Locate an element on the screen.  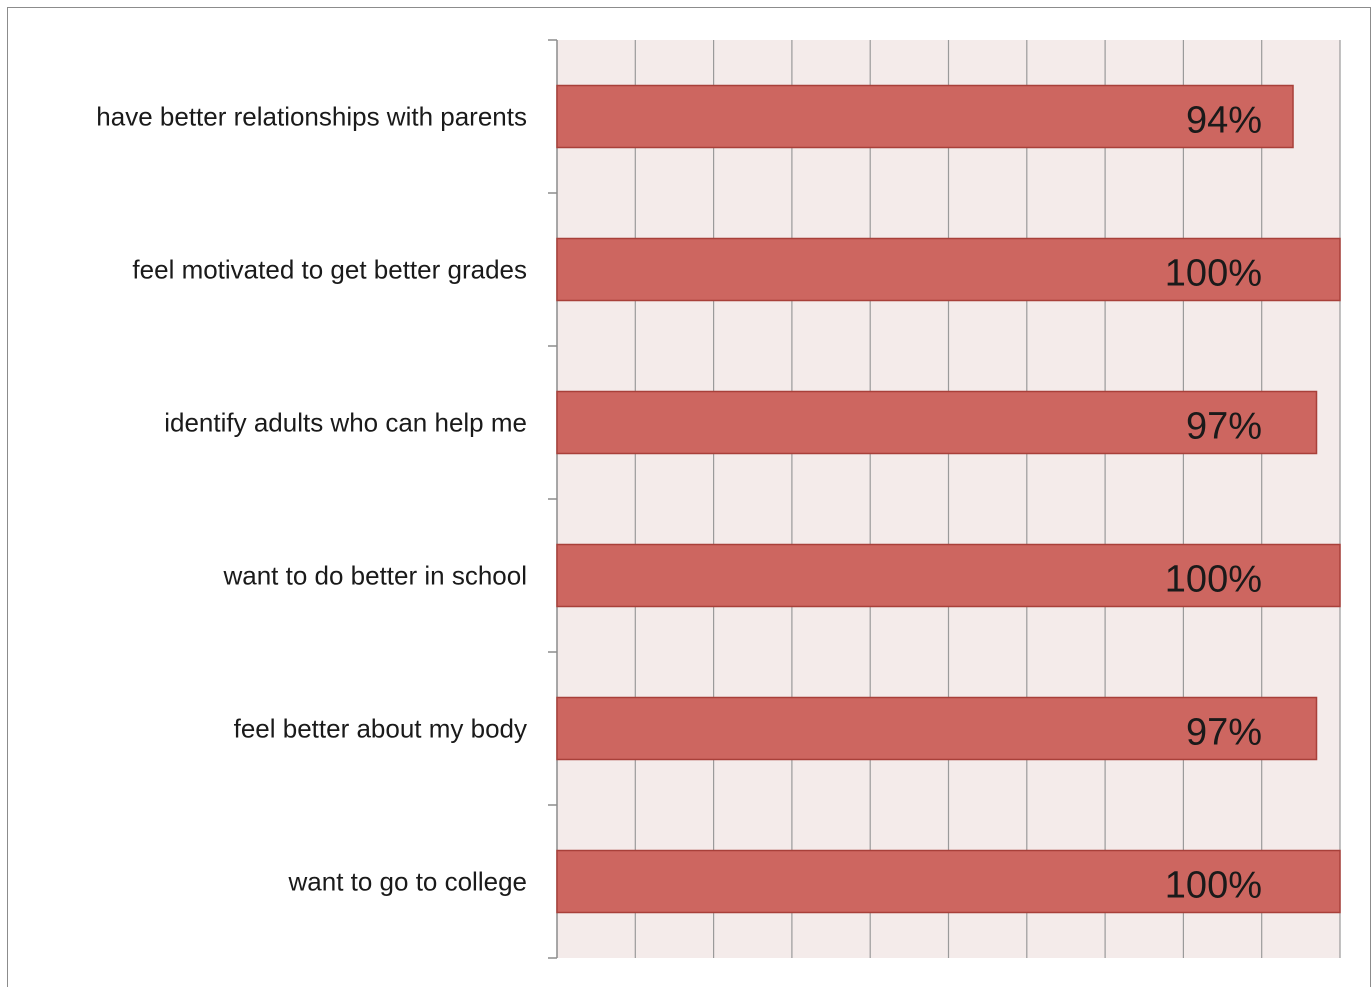
data-labels: 94% 100% 97% 100% 97% 100% is located at coordinates (1213, 503).